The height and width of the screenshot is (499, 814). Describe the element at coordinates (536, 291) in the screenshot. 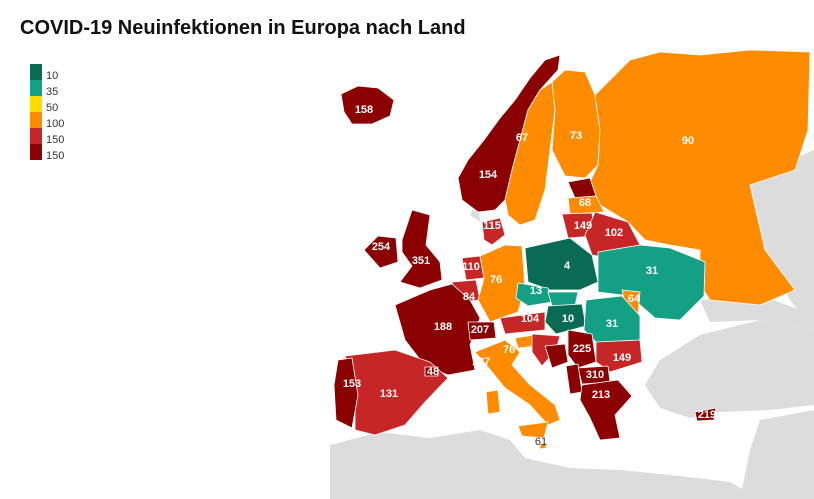

I see `value-label: 13` at that location.